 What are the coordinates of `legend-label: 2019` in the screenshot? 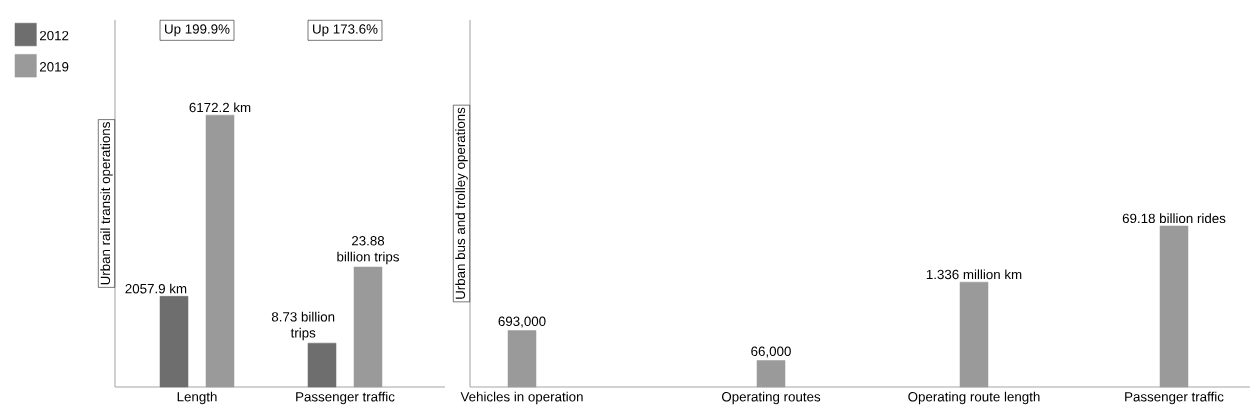 It's located at (54, 67).